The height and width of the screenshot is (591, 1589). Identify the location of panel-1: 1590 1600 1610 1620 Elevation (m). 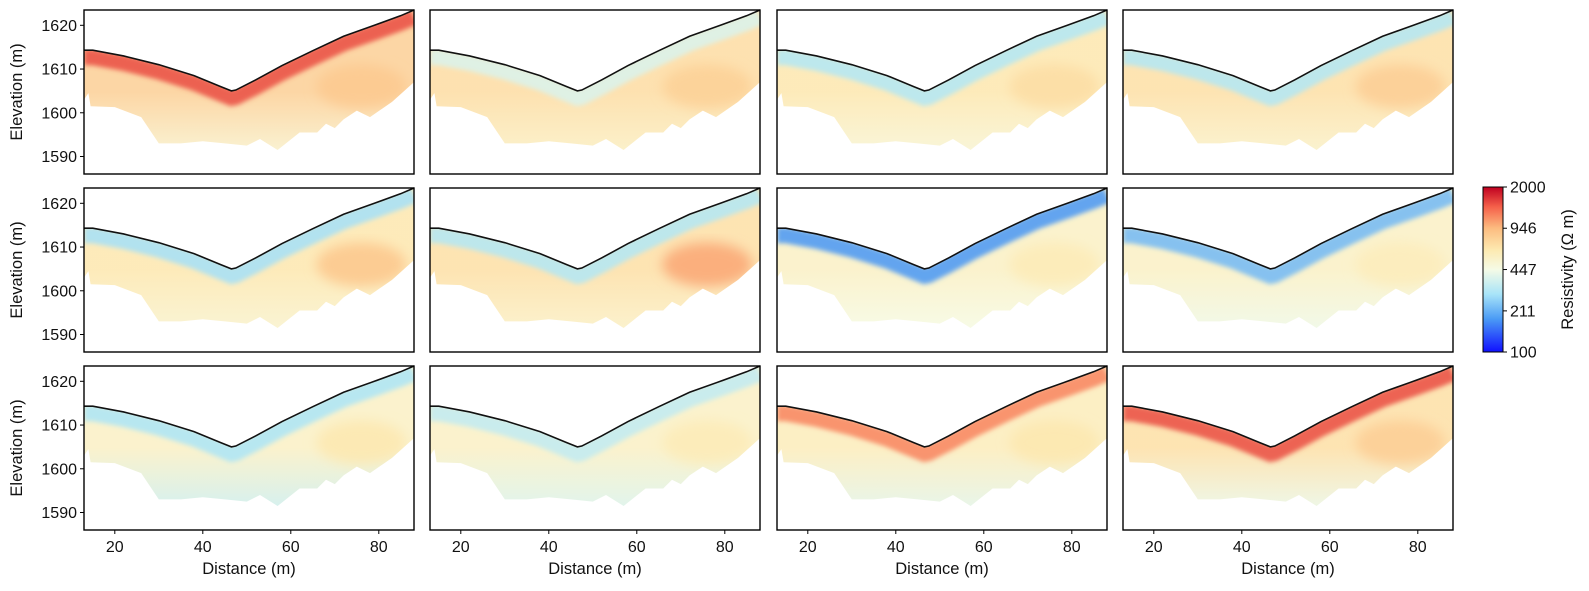
(211, 92).